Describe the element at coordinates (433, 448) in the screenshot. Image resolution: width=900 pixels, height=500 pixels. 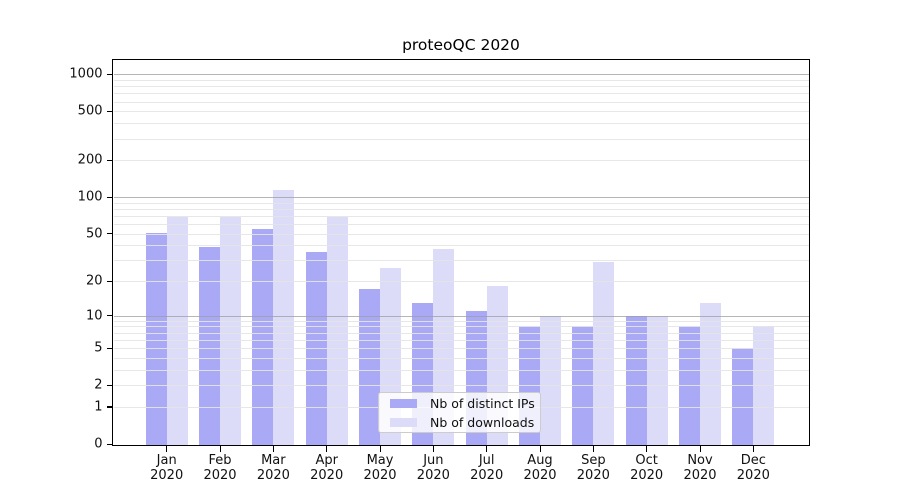
I see `x-tick-jun` at that location.